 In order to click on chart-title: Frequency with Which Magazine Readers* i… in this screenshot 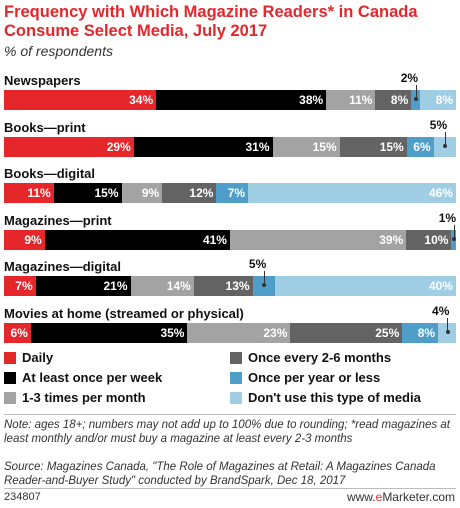, I will do `click(211, 21)`.